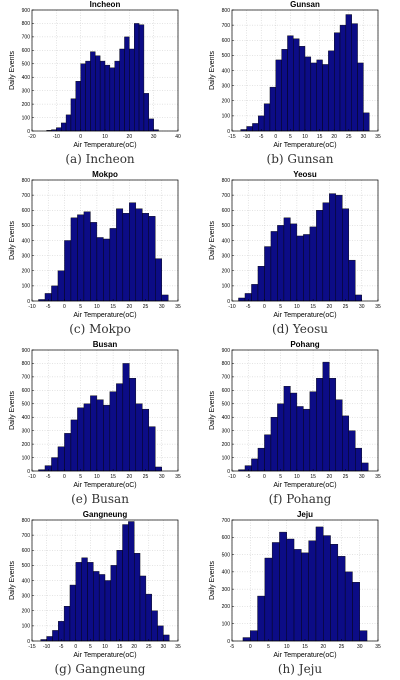 The height and width of the screenshot is (680, 400). What do you see at coordinates (300, 329) in the screenshot?
I see `caption-yeosu: (d) Yeosu` at bounding box center [300, 329].